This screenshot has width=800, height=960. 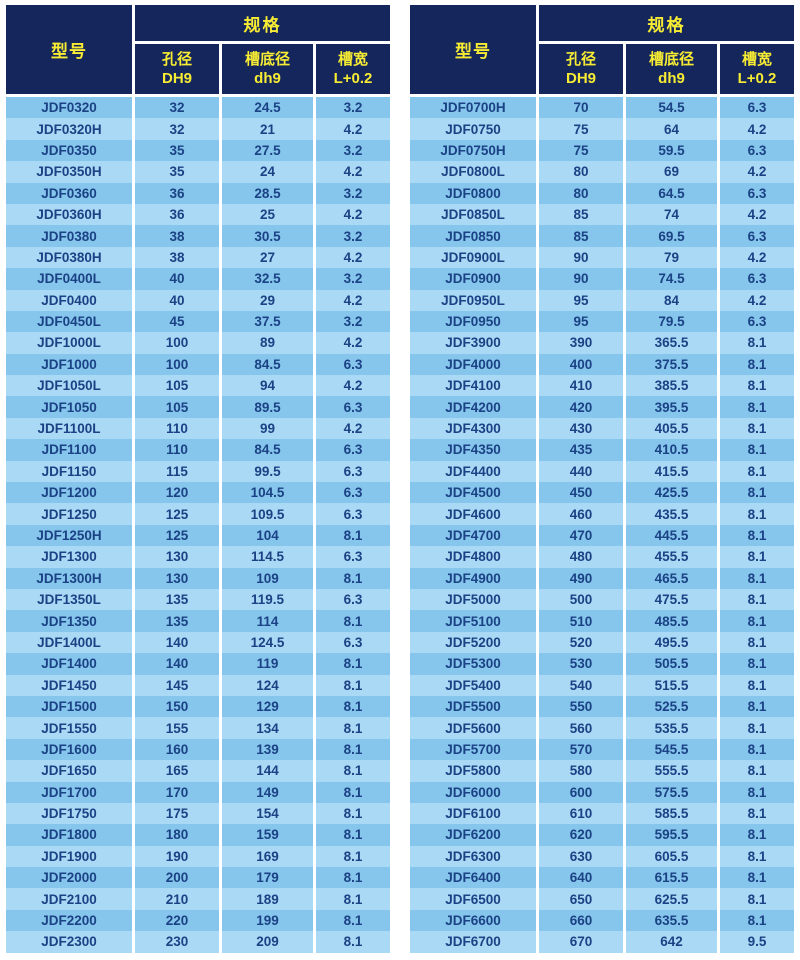 I want to click on model-cell: JDF0450L, so click(x=69, y=321).